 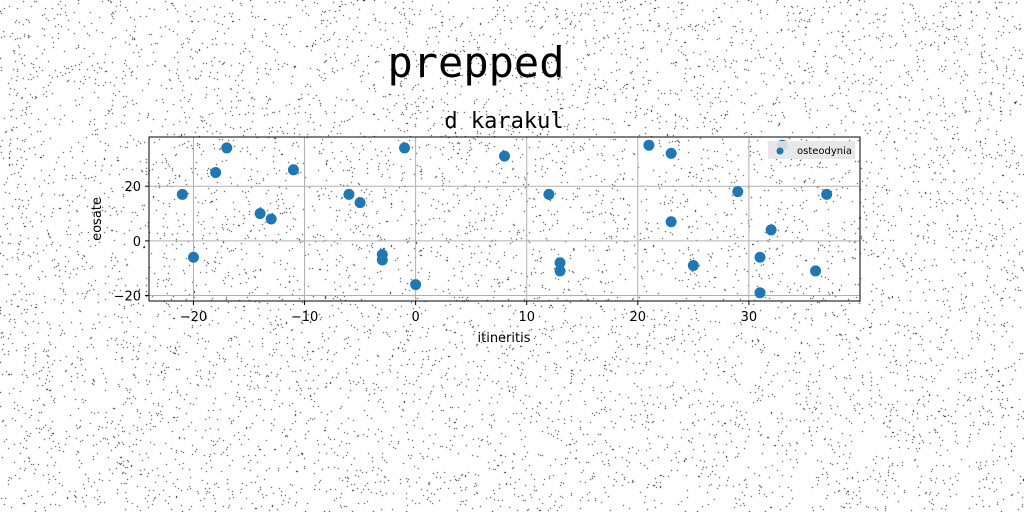 What do you see at coordinates (749, 317) in the screenshot?
I see `x-tick-label: 30` at bounding box center [749, 317].